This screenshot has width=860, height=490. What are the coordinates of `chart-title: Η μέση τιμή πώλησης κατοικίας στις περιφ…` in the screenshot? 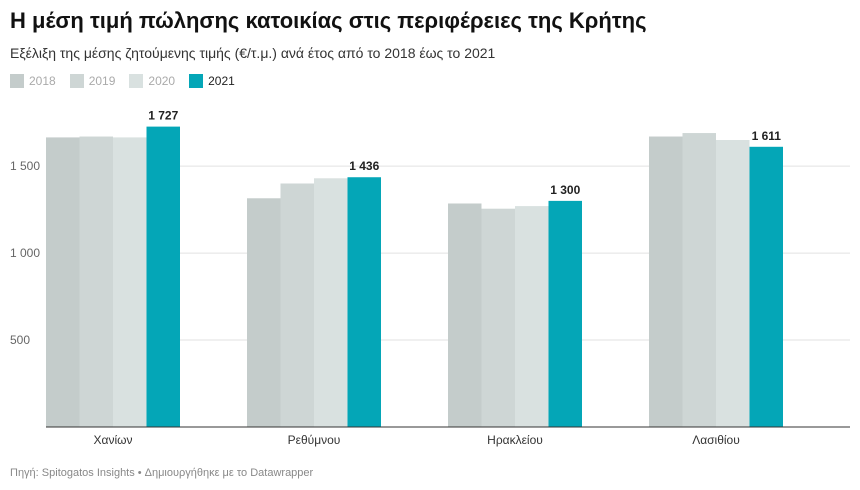 It's located at (328, 20).